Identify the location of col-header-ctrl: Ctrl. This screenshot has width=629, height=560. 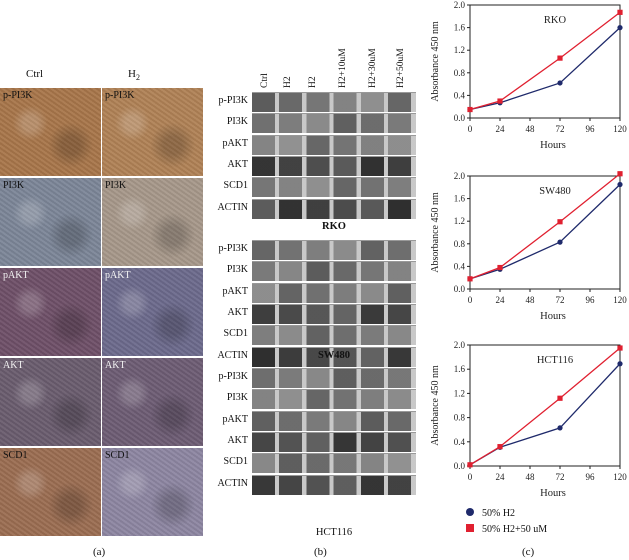
(35, 74).